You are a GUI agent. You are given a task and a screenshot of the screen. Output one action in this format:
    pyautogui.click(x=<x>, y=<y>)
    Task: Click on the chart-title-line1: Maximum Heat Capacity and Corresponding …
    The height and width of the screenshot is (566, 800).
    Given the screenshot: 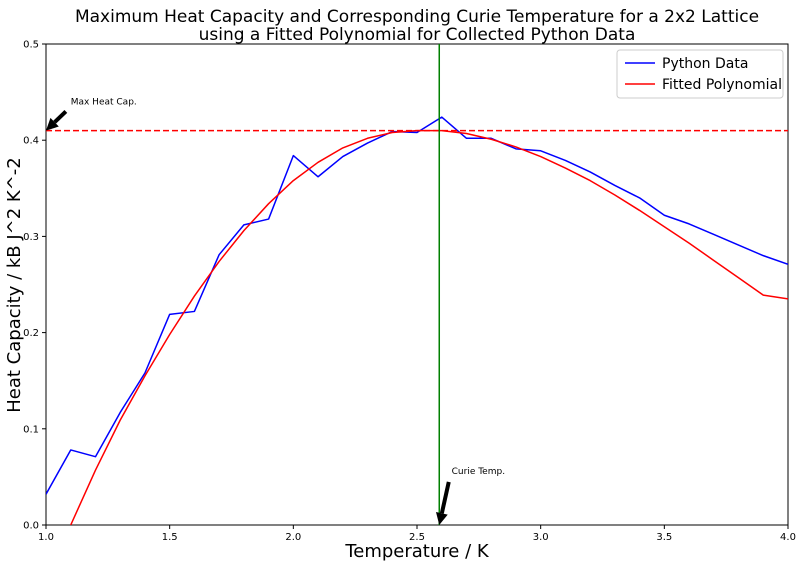 What is the action you would take?
    pyautogui.click(x=417, y=17)
    